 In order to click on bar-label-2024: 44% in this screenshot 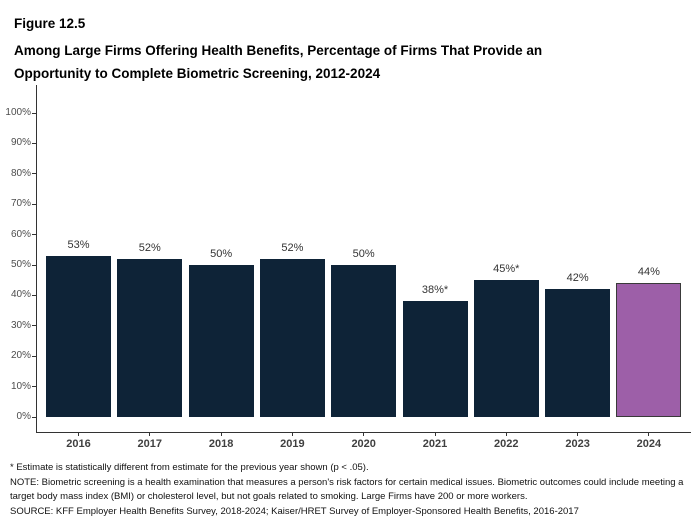, I will do `click(648, 272)`.